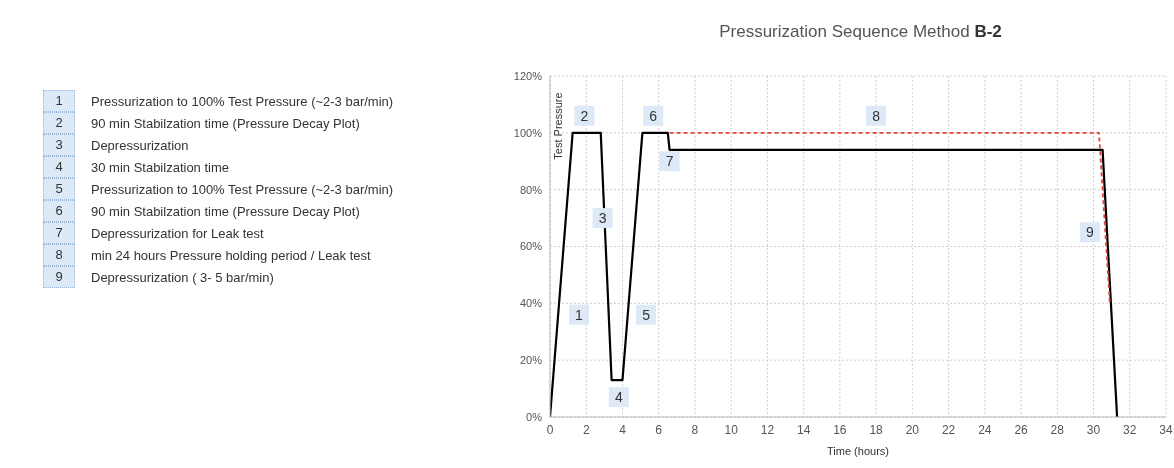 The image size is (1174, 468). What do you see at coordinates (731, 429) in the screenshot?
I see `x-tick-label: 10` at bounding box center [731, 429].